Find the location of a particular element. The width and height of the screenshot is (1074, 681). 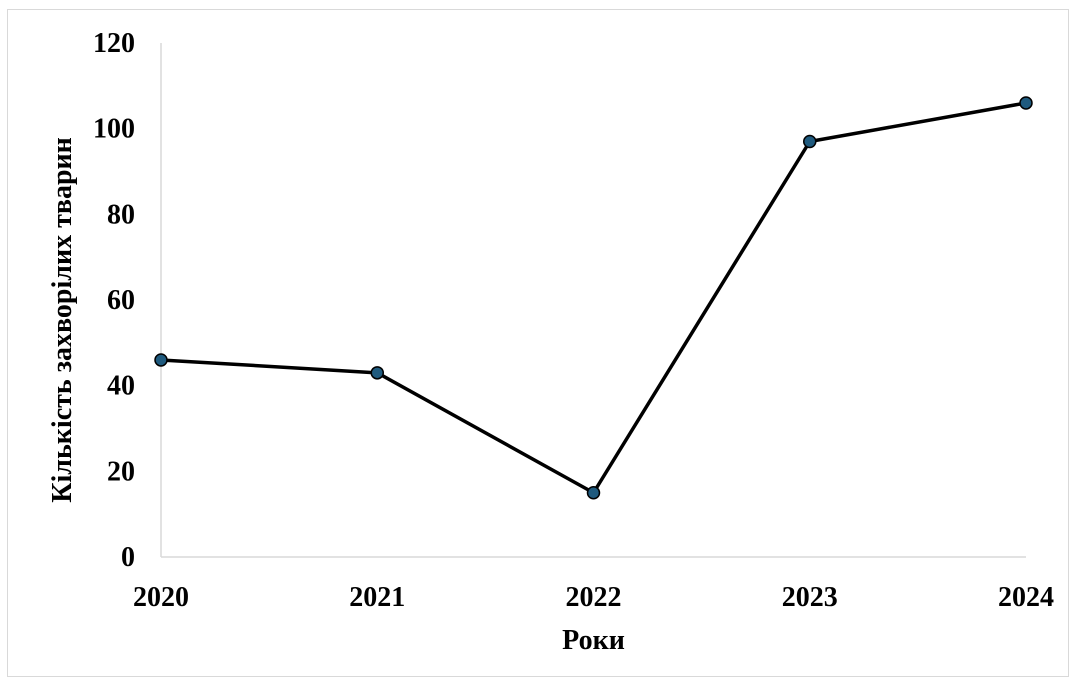

x-tick-label: 2024 is located at coordinates (1026, 597).